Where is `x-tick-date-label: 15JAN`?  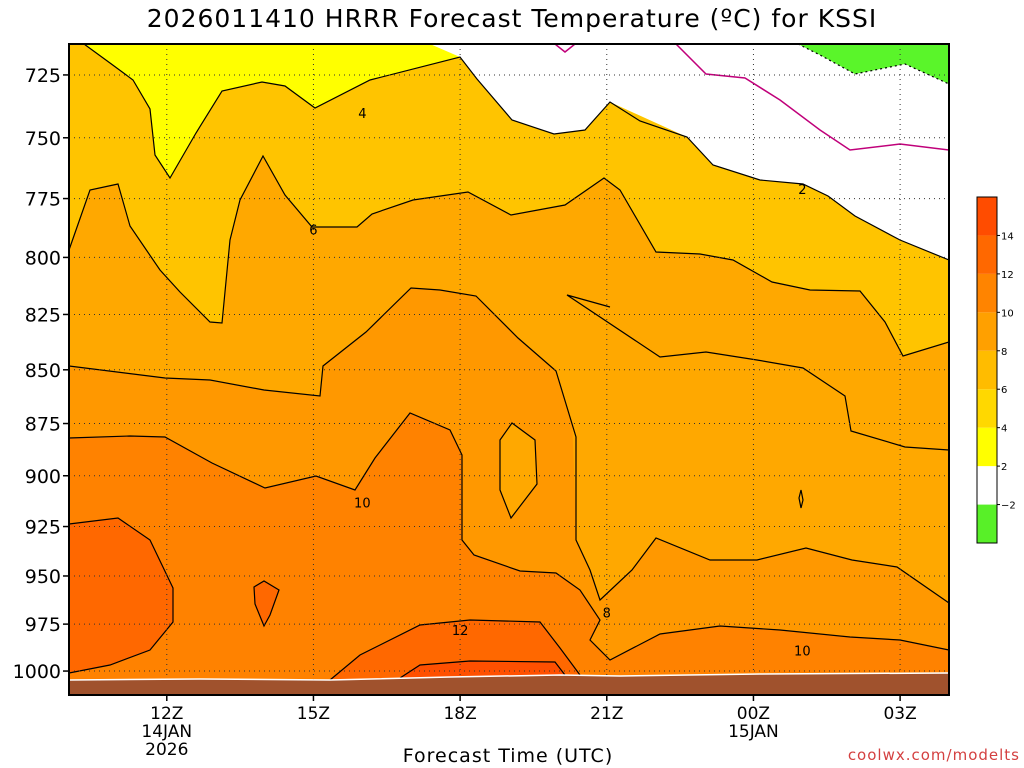 x-tick-date-label: 15JAN is located at coordinates (753, 732).